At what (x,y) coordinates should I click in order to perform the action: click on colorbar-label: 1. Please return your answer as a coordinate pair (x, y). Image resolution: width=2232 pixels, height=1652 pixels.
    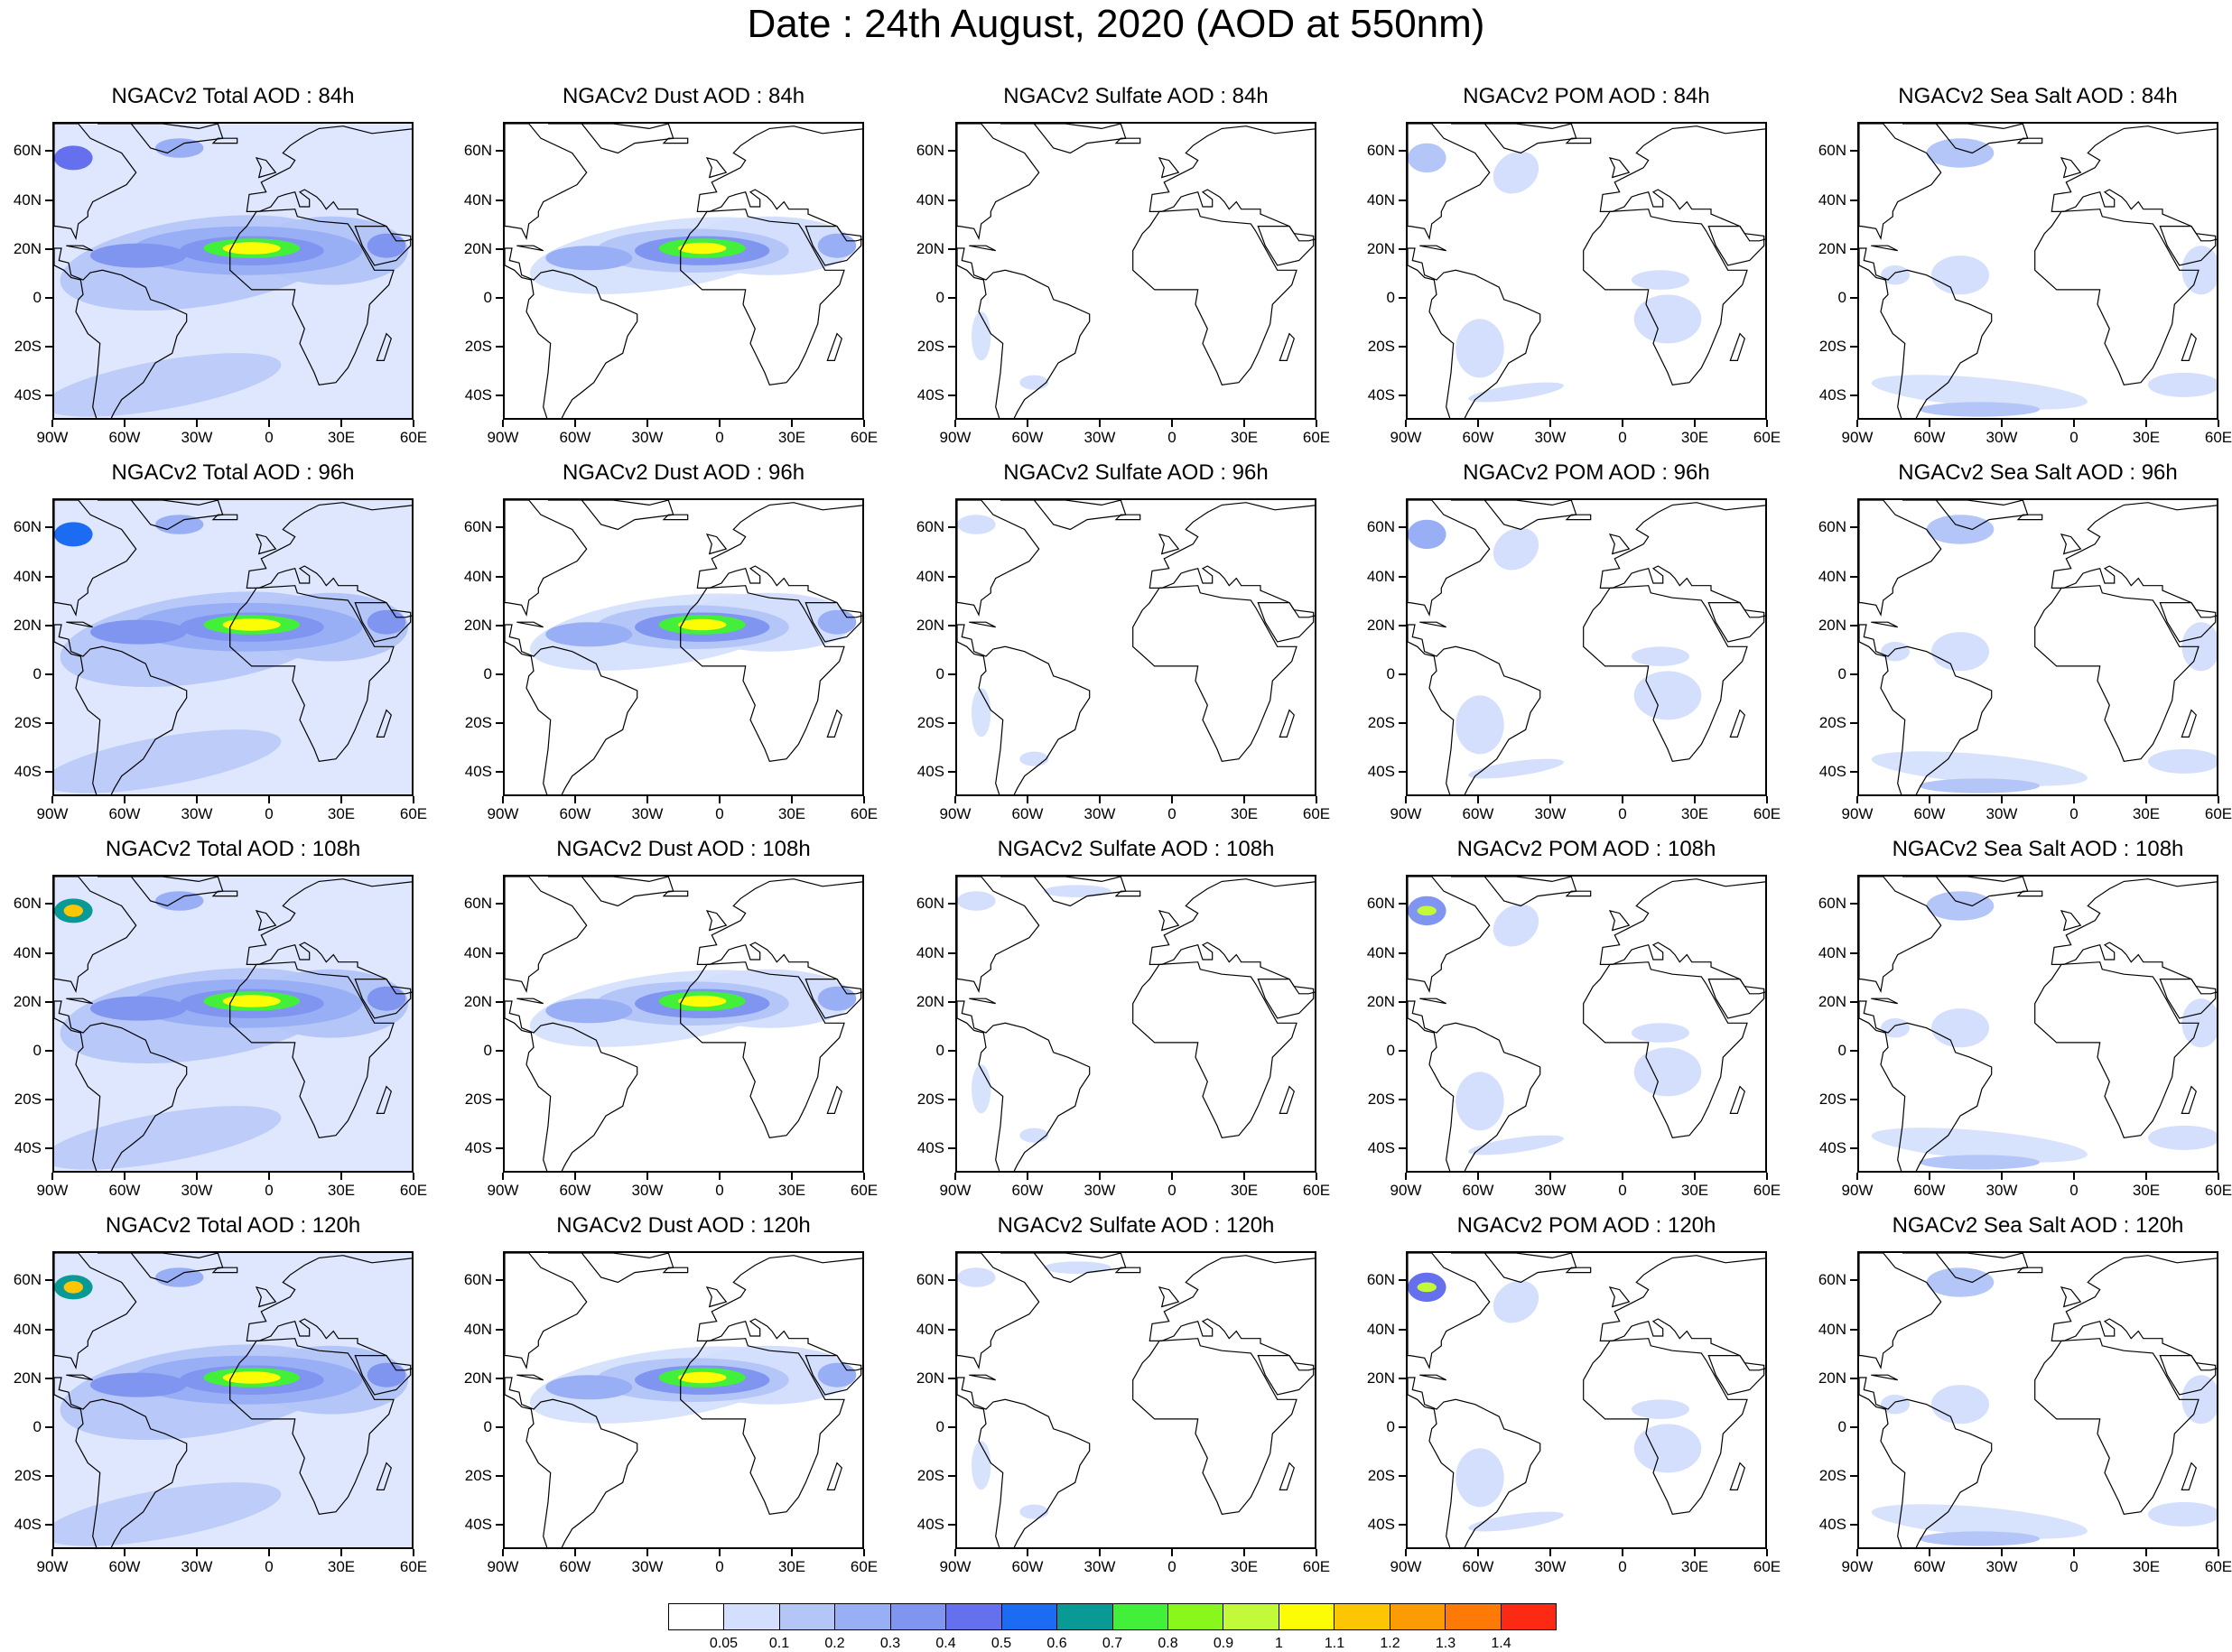
    Looking at the image, I should click on (1279, 1643).